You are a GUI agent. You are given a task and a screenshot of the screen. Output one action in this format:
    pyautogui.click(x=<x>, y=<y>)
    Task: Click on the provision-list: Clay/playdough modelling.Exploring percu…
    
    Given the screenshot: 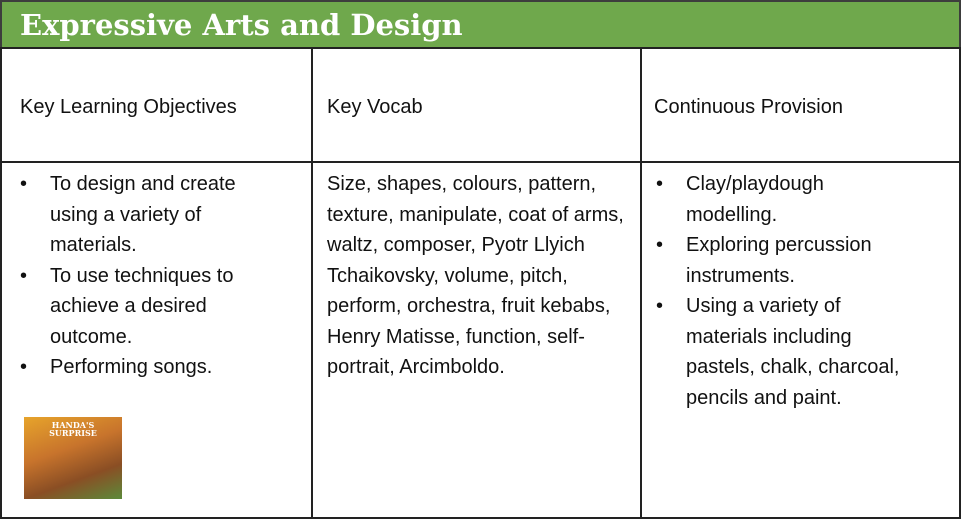 What is the action you would take?
    pyautogui.click(x=782, y=291)
    